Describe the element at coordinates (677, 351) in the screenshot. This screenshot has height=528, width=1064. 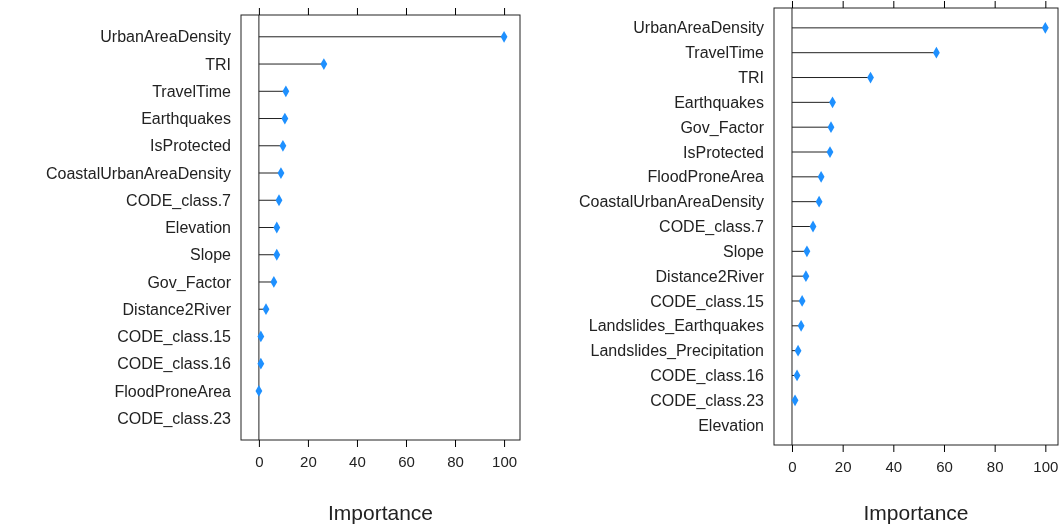
I see `y-tick-label: Landslides_Precipitation` at that location.